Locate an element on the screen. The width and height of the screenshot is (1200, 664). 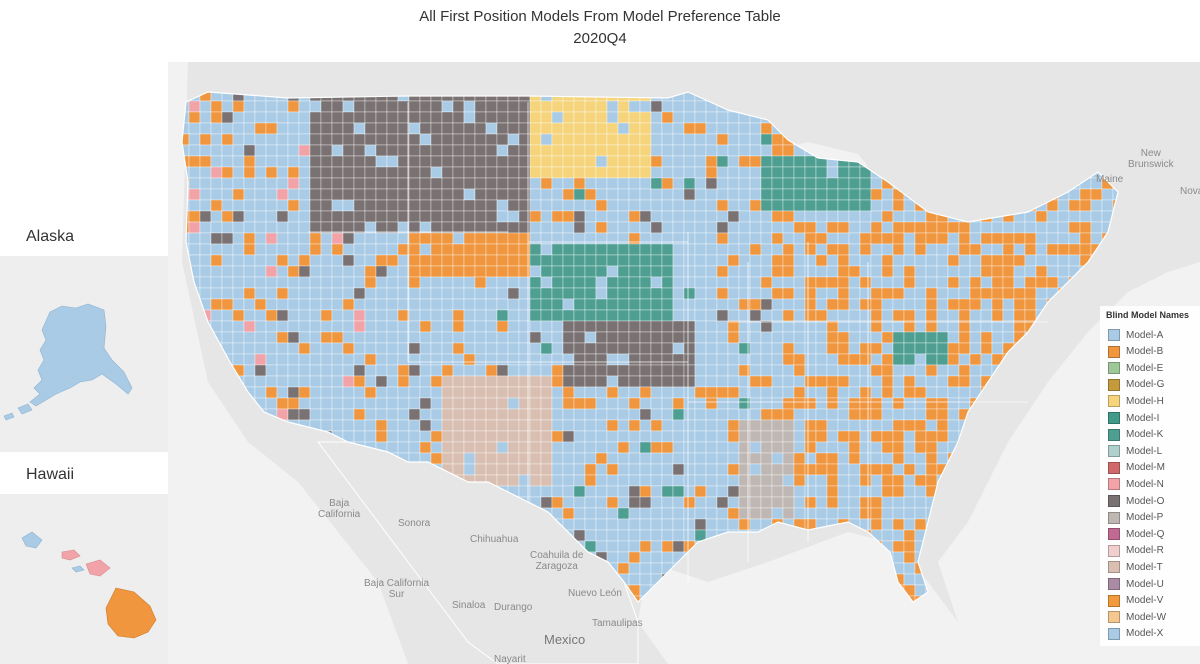
legend-item-model-b: Model-B is located at coordinates (1135, 352).